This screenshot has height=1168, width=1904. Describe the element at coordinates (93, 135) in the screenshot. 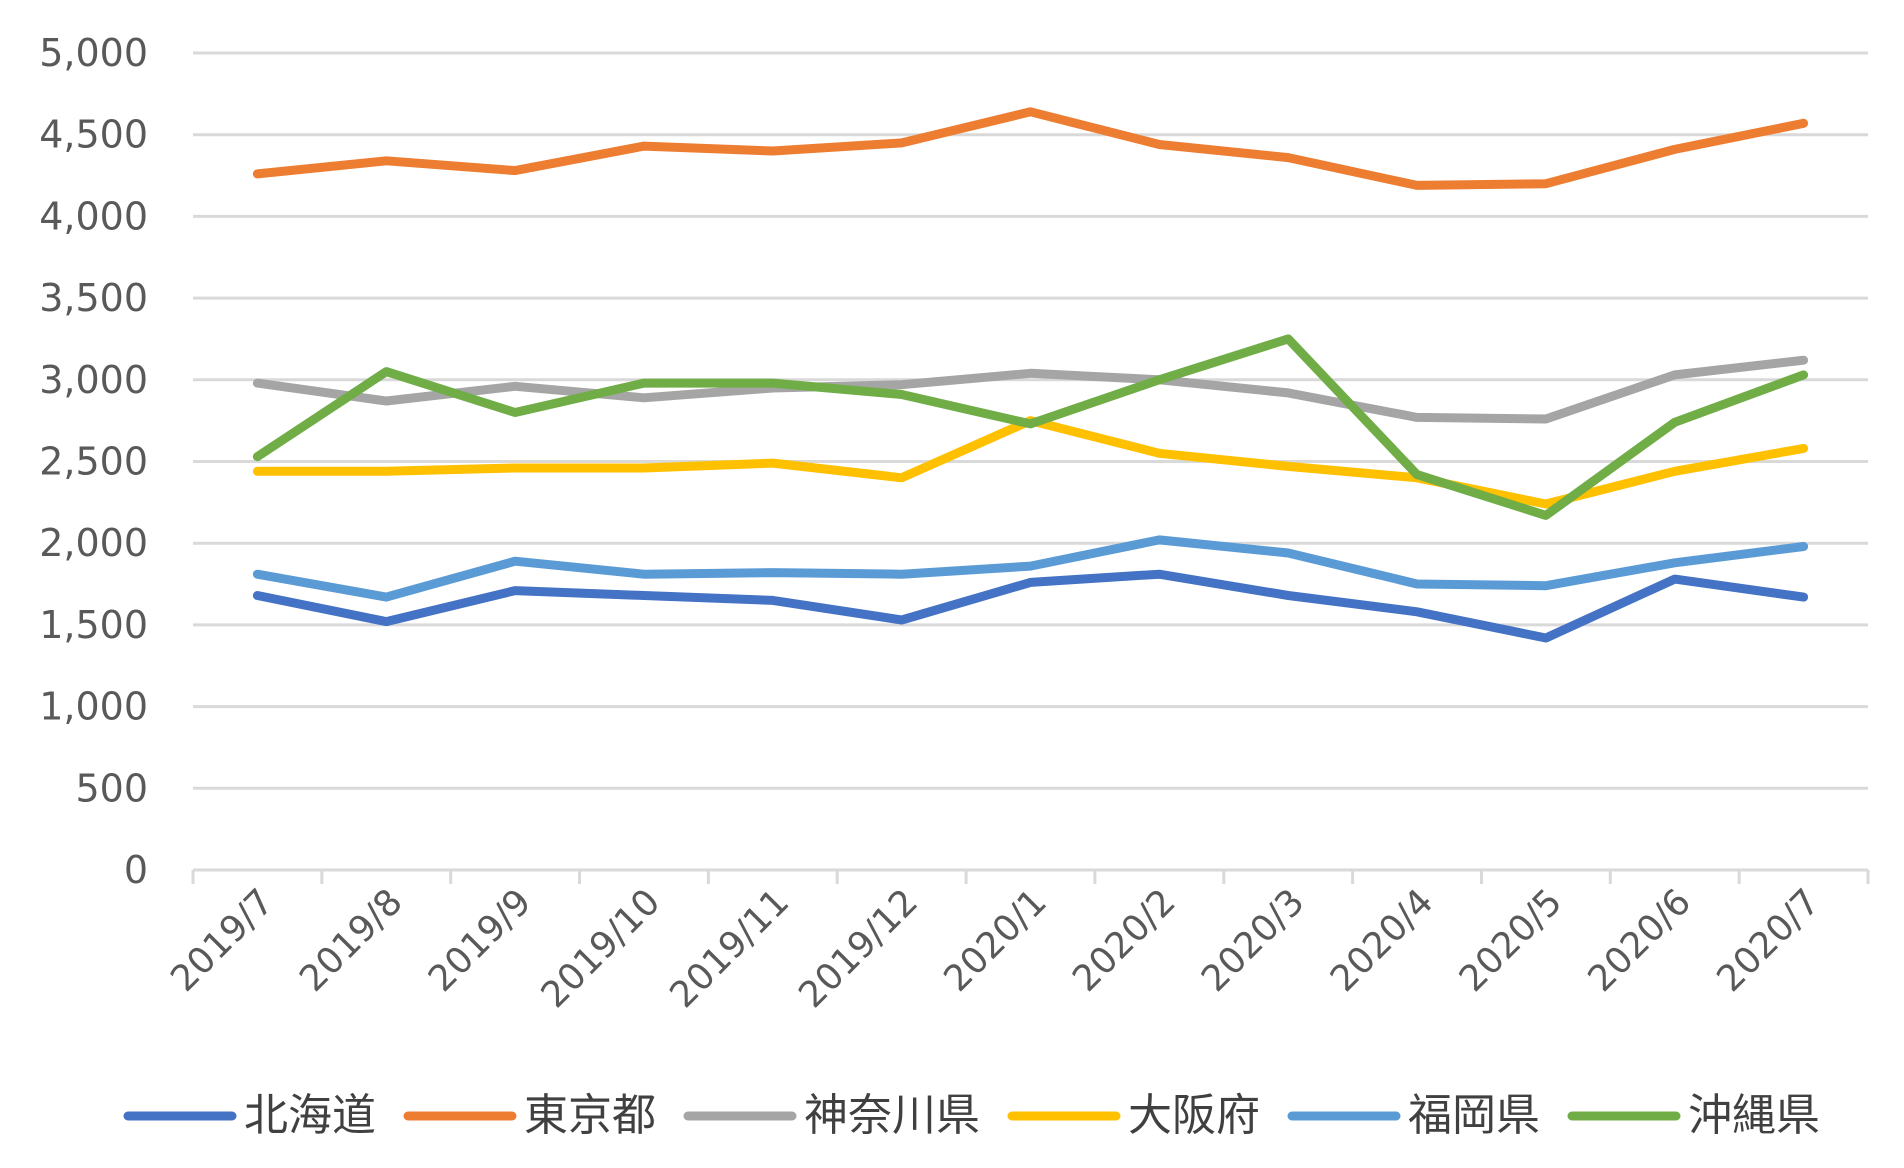

I see `y-tick-label: 4,500` at that location.